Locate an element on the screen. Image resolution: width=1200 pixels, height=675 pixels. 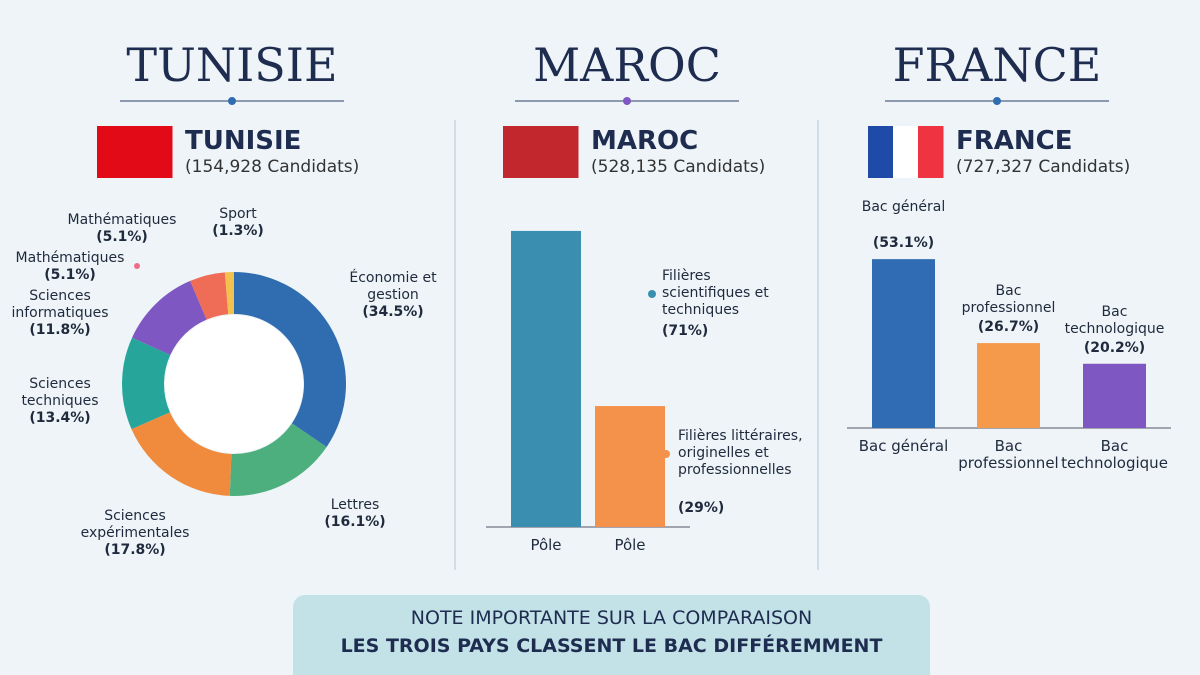
donut-hole is located at coordinates (234, 384).